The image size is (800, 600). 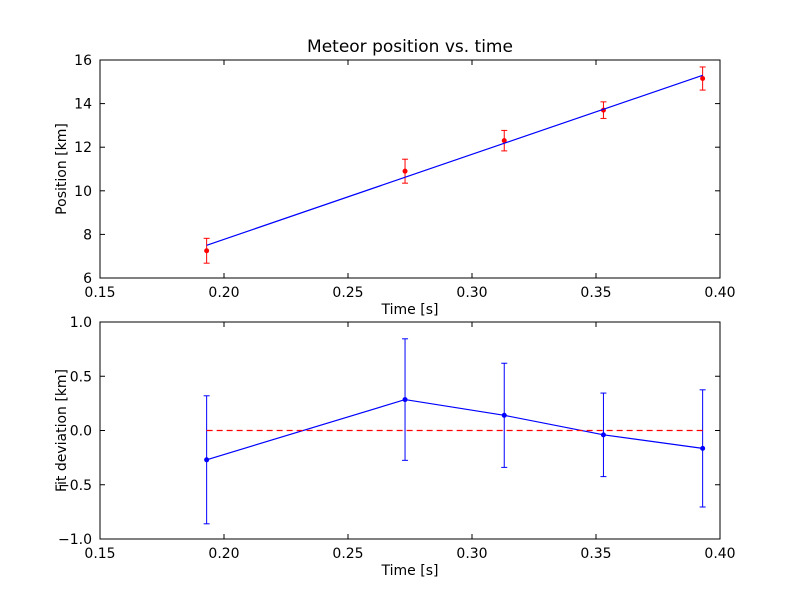 What do you see at coordinates (75, 486) in the screenshot?
I see `y-tick-label: −0.5` at bounding box center [75, 486].